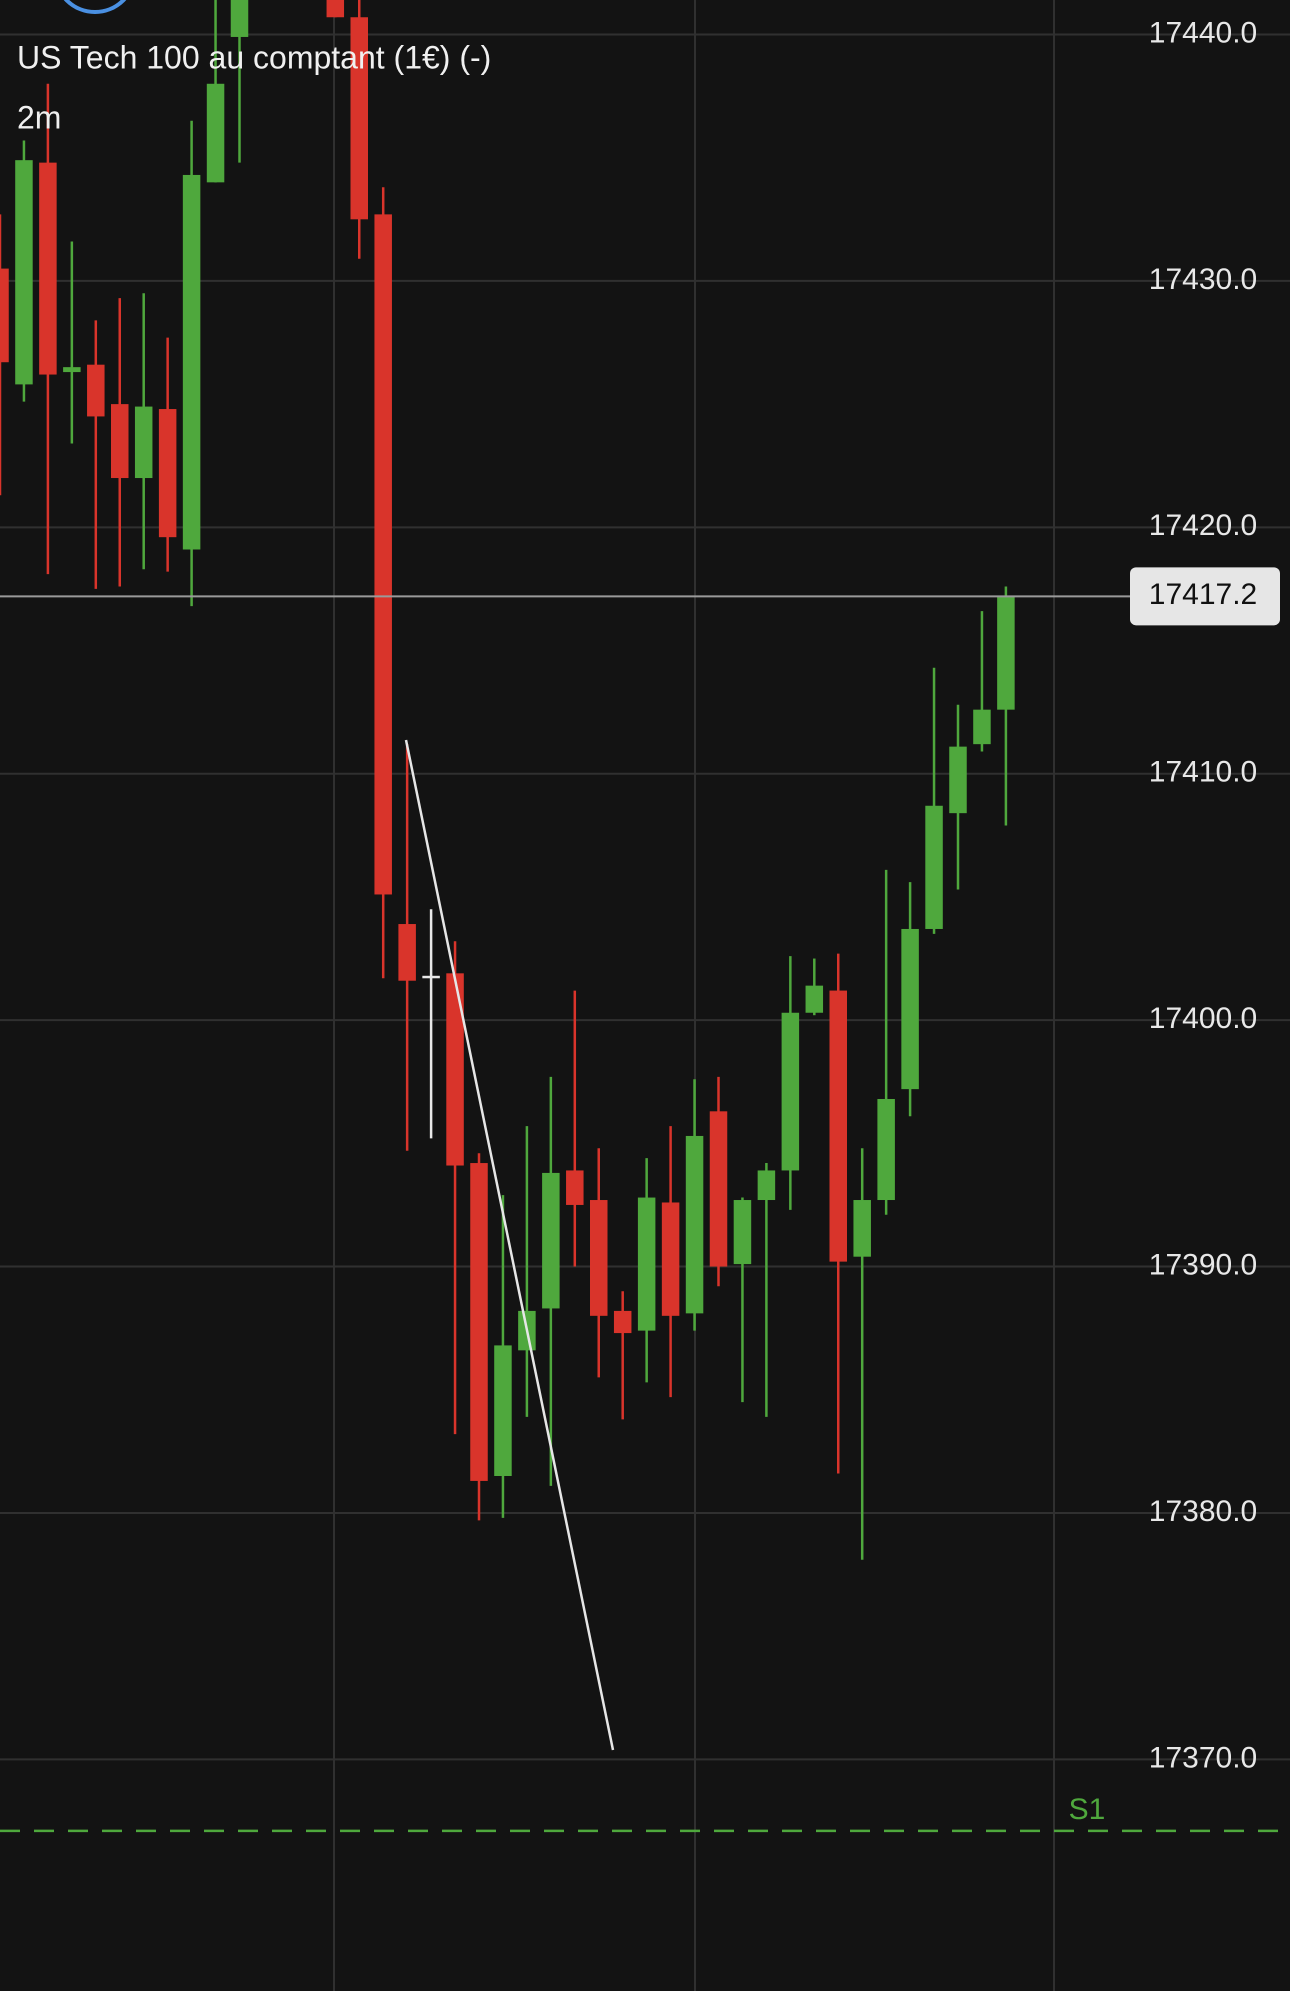 This screenshot has width=1290, height=1991. What do you see at coordinates (1203, 279) in the screenshot?
I see `y-tick-label: 17430.0` at bounding box center [1203, 279].